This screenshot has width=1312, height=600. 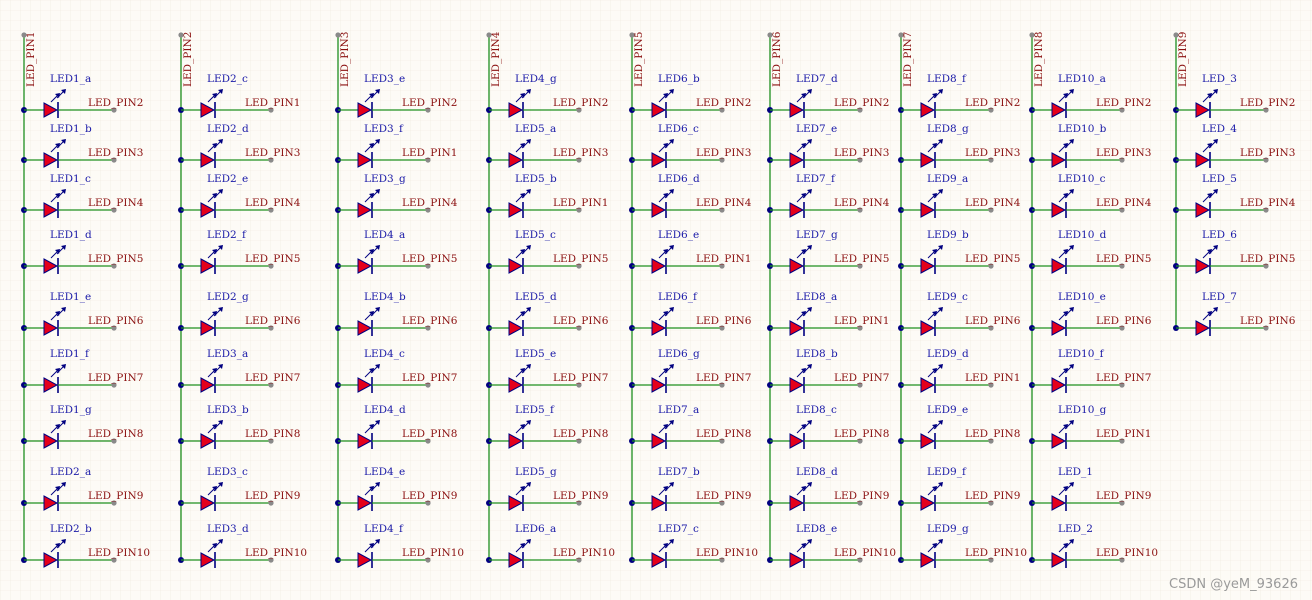 I want to click on led-row: LED6_e LED_PIN1, so click(x=690, y=251).